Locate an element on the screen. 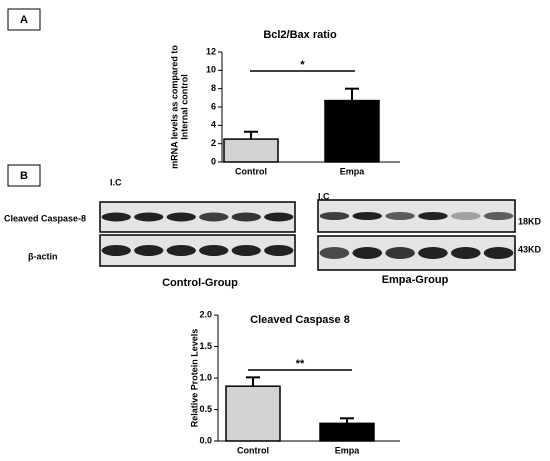 This screenshot has width=550, height=461. y-tick-label: 12 is located at coordinates (211, 51).